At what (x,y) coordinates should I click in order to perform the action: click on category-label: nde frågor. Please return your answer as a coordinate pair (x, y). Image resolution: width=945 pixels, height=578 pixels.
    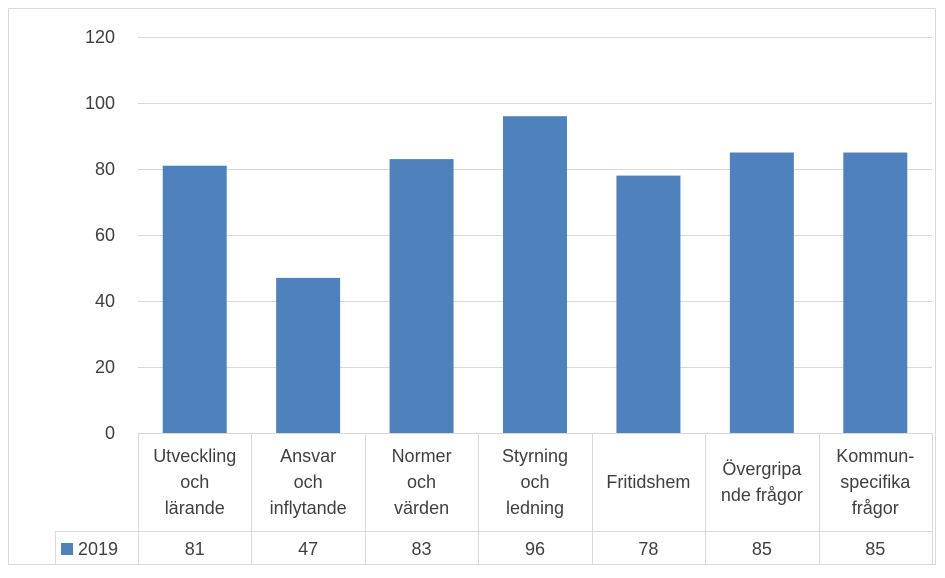
    Looking at the image, I should click on (762, 495).